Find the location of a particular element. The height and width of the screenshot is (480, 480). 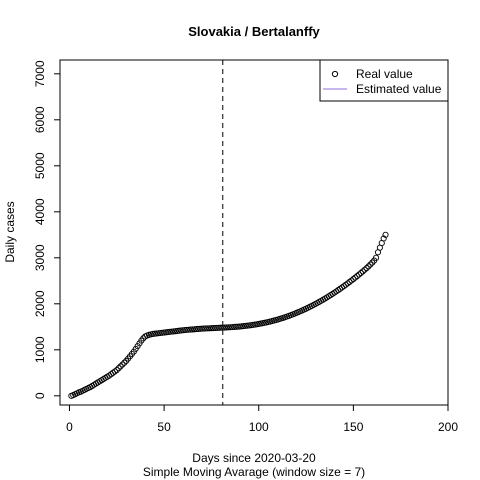

legend-estimated-value-label: Estimated value is located at coordinates (399, 89).